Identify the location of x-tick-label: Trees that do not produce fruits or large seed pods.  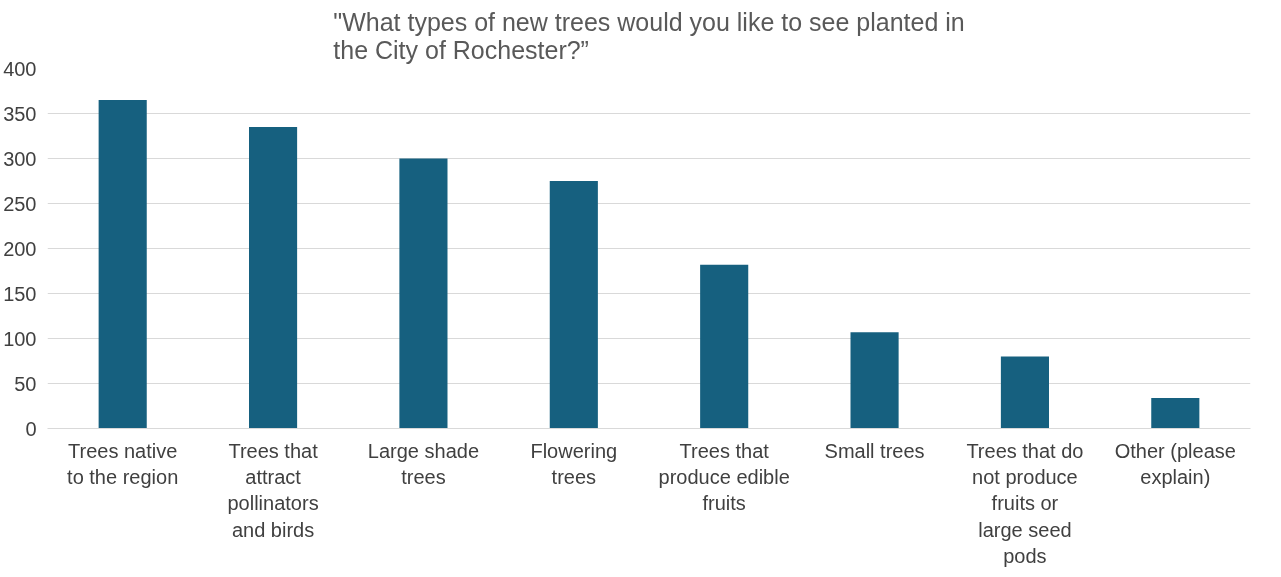
(1025, 503).